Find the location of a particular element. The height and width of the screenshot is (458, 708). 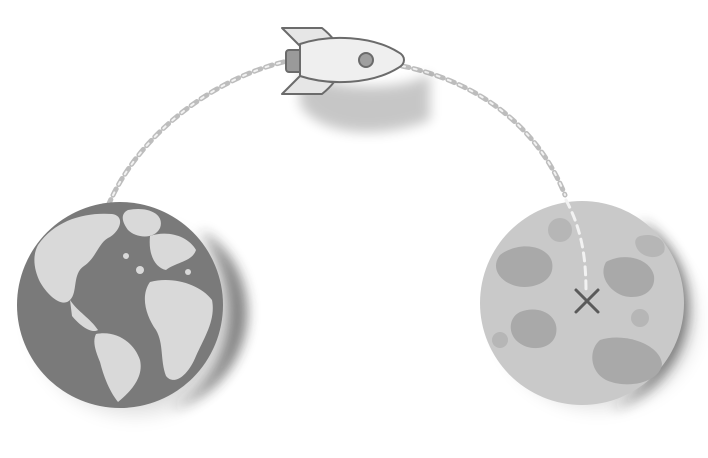

rocket-icon is located at coordinates (343, 61).